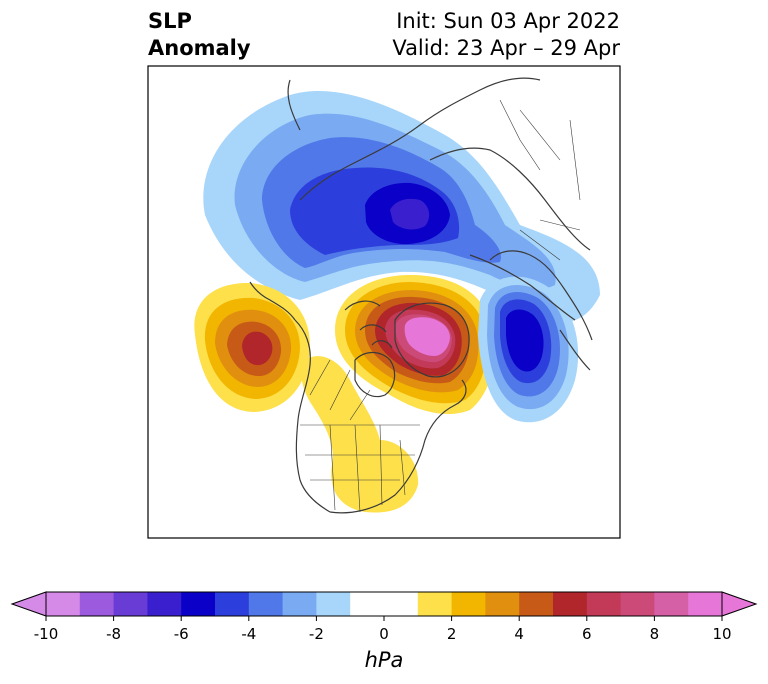  Describe the element at coordinates (272, 301) in the screenshot. I see `alaska-coast` at that location.